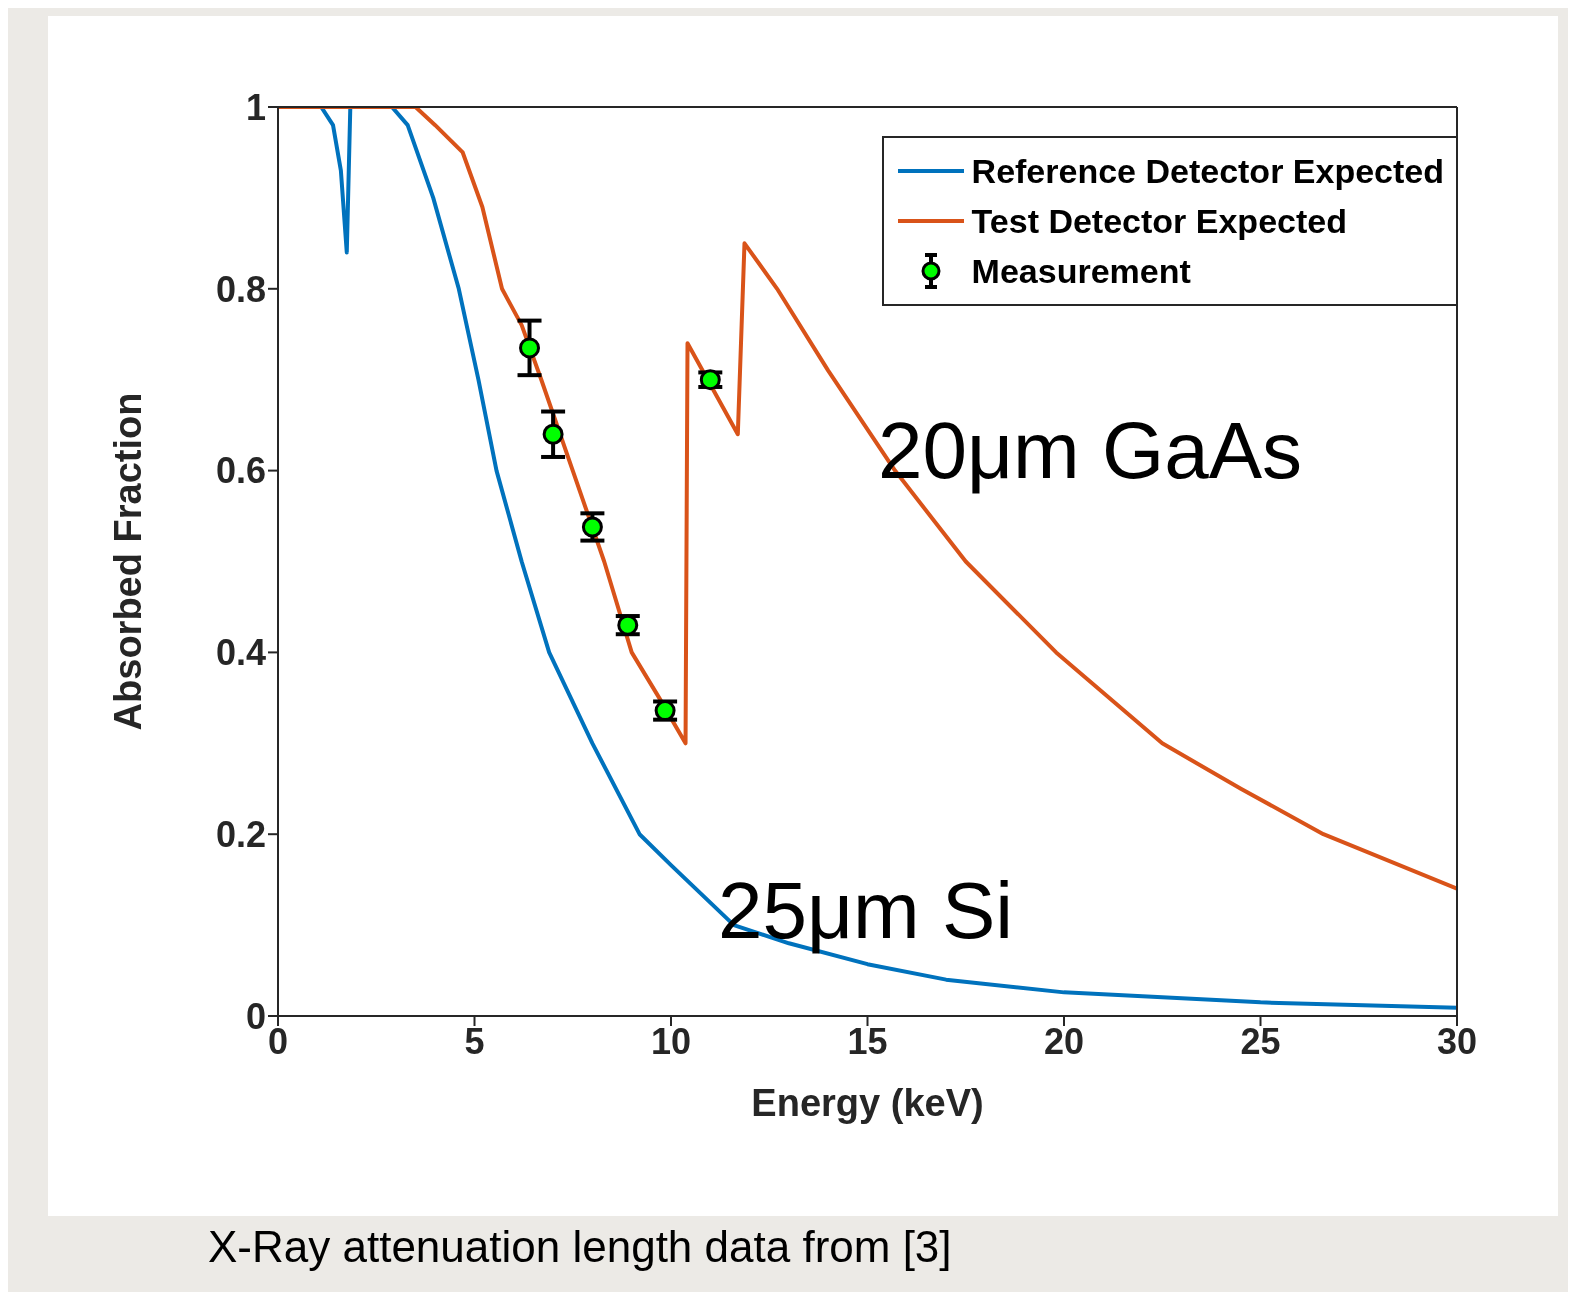 The width and height of the screenshot is (1588, 1312). I want to click on y-axis-title: Absorbed Fraction, so click(128, 561).